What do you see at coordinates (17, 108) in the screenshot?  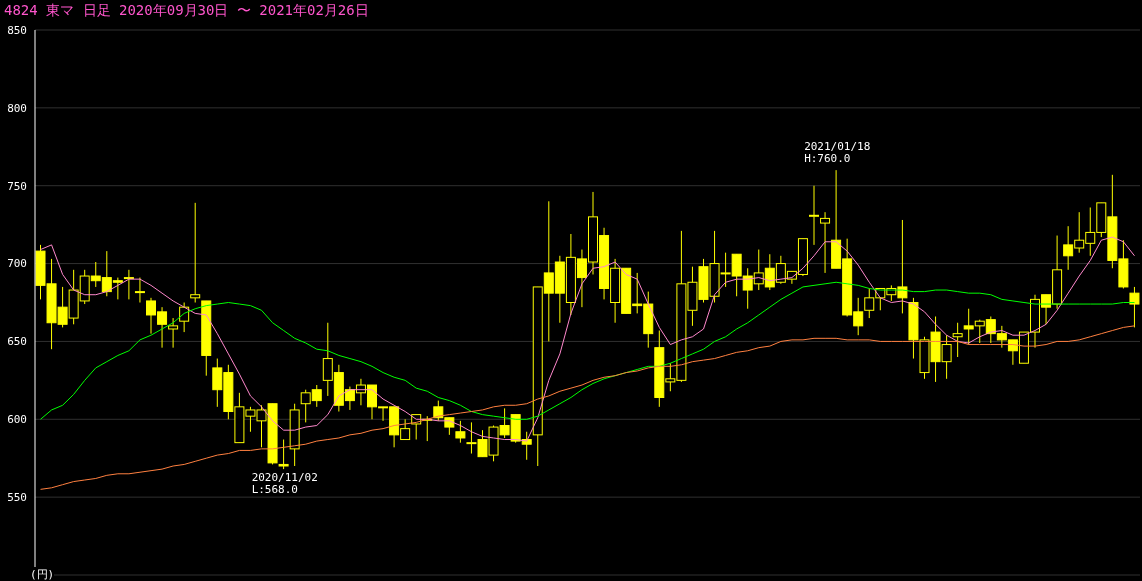 I see `y-tick-label: 800` at bounding box center [17, 108].